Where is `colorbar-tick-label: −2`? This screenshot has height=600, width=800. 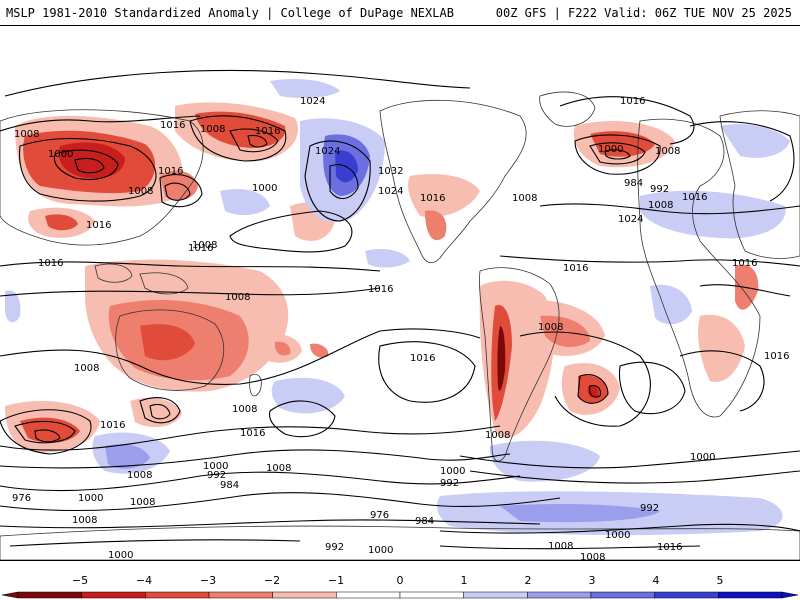
colorbar-tick-label: −2 is located at coordinates (272, 580).